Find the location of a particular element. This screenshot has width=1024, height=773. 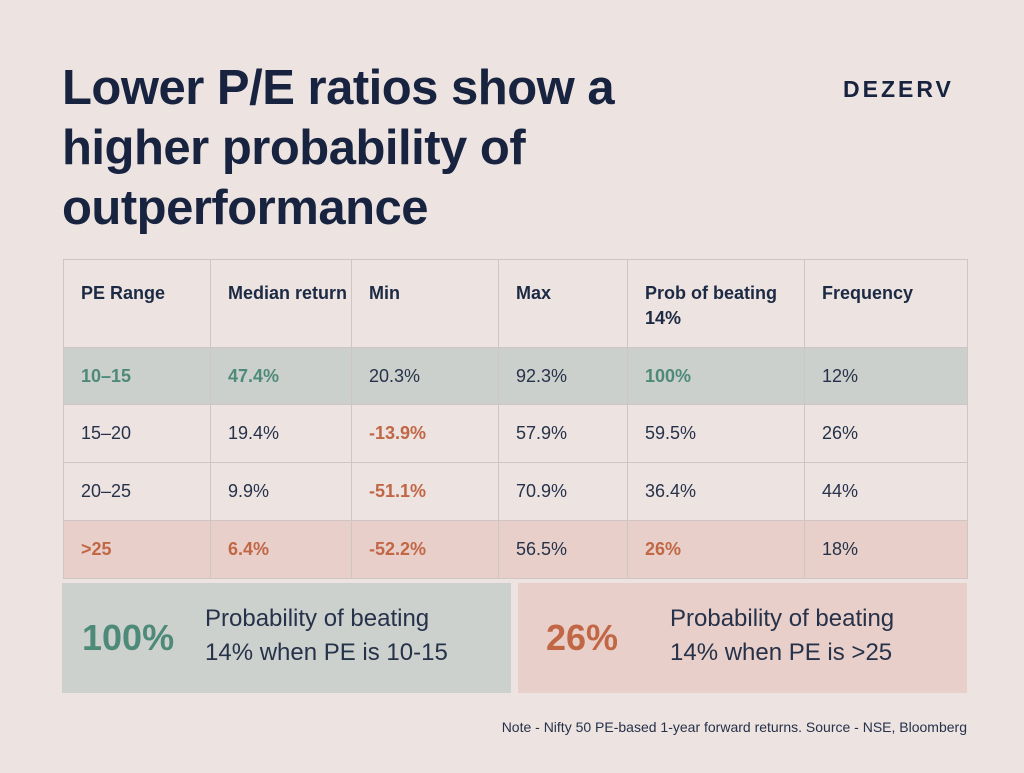

table-row: 20–25 9.9% -51.1% 70.9% 36.4% 44% is located at coordinates (515, 491).